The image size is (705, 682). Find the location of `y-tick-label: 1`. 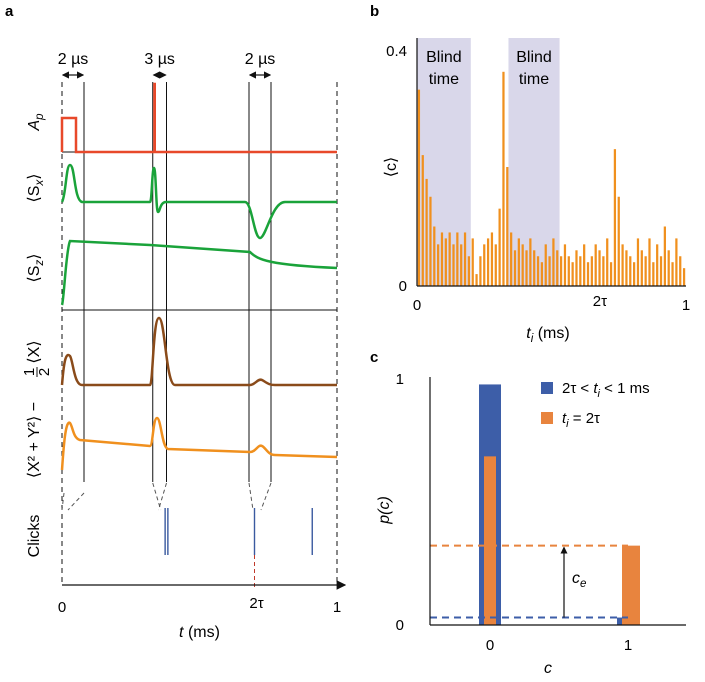

y-tick-label: 1 is located at coordinates (400, 379).